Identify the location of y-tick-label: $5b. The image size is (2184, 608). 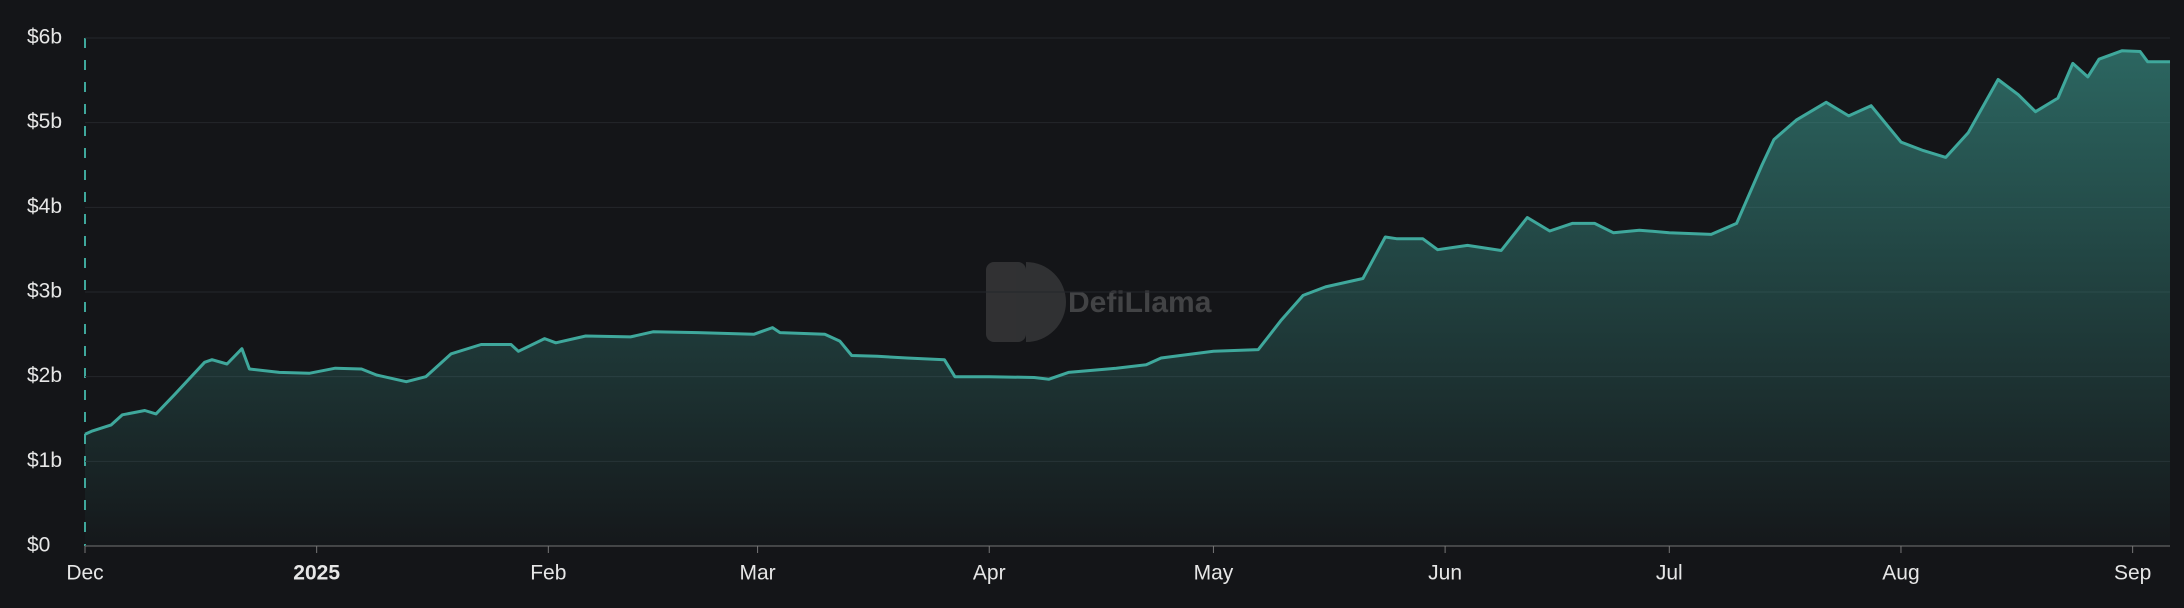
(44, 121).